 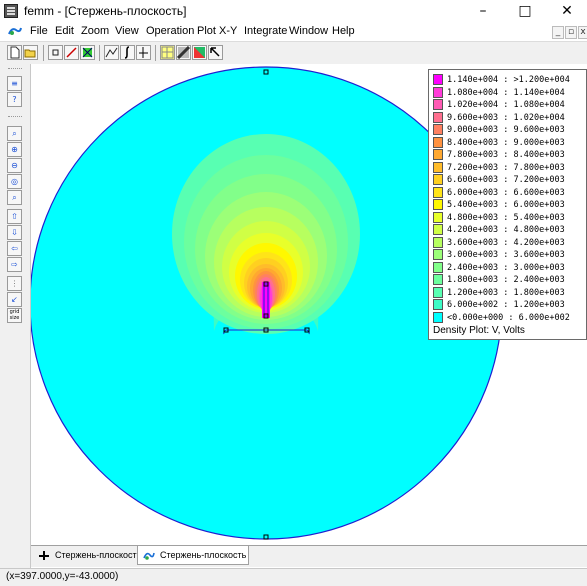 I want to click on menu-zoom: Zoom, so click(x=95, y=31).